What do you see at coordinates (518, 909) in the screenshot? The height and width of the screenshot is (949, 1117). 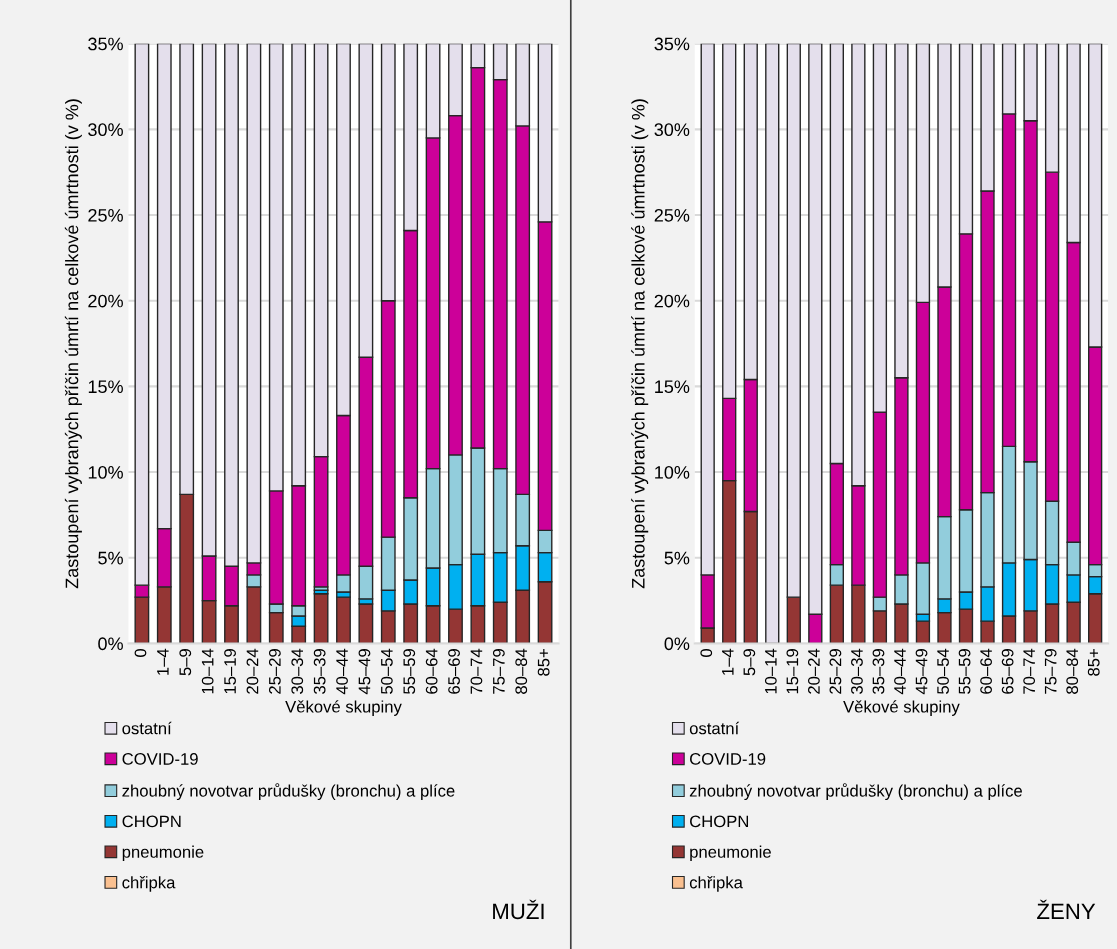 I see `text: MUŽI` at bounding box center [518, 909].